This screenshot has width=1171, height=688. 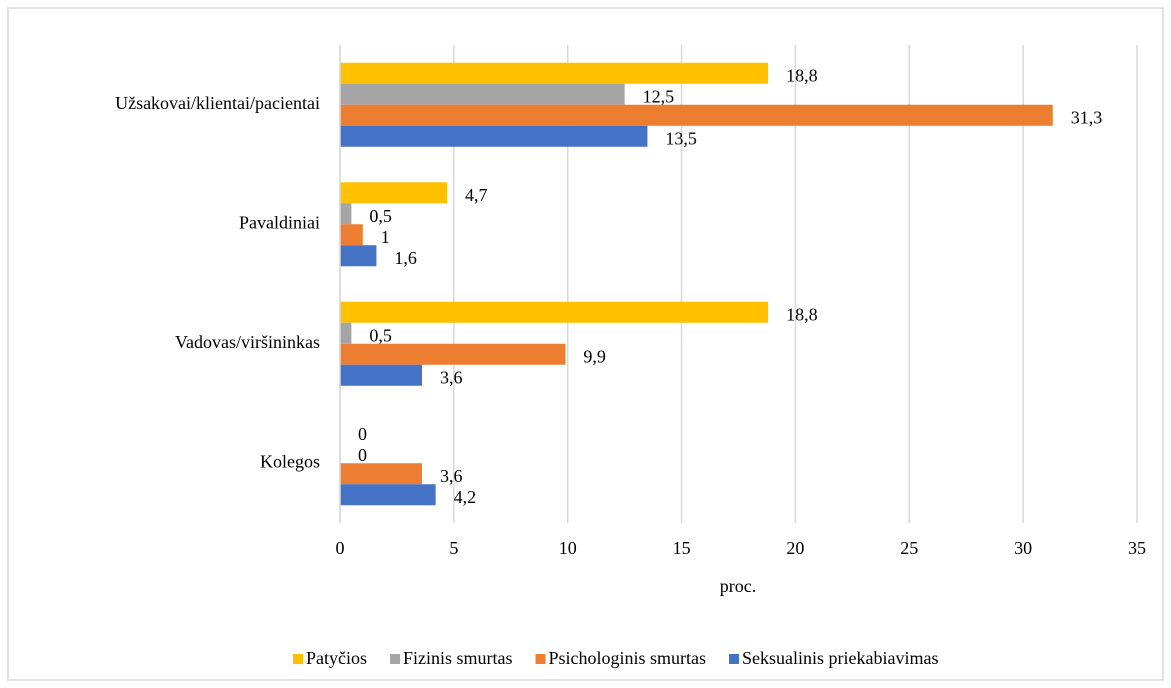 I want to click on y-tick-label: Užsakovai/klientai/pacientai, so click(x=217, y=103).